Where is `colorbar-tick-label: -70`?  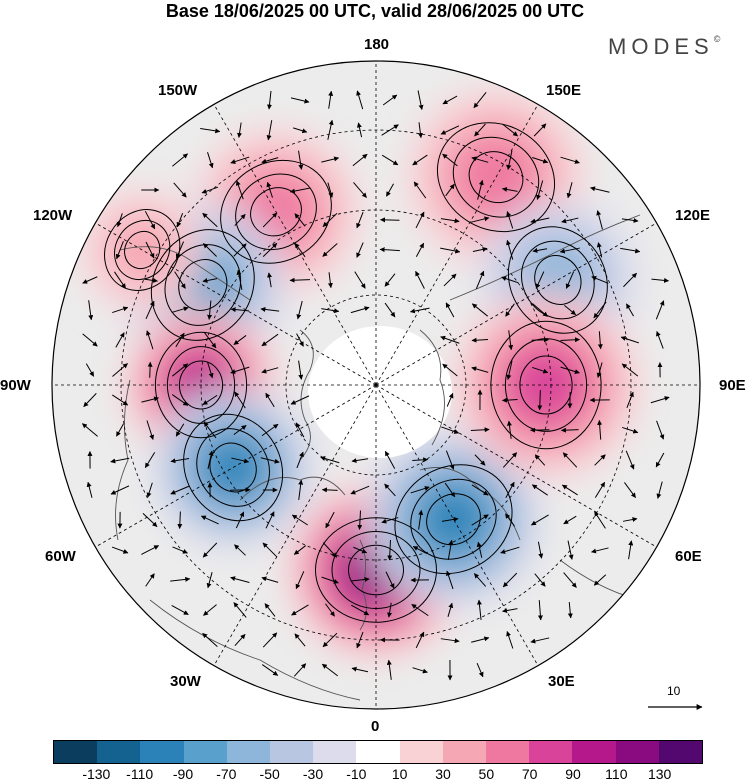 colorbar-tick-label: -70 is located at coordinates (226, 774).